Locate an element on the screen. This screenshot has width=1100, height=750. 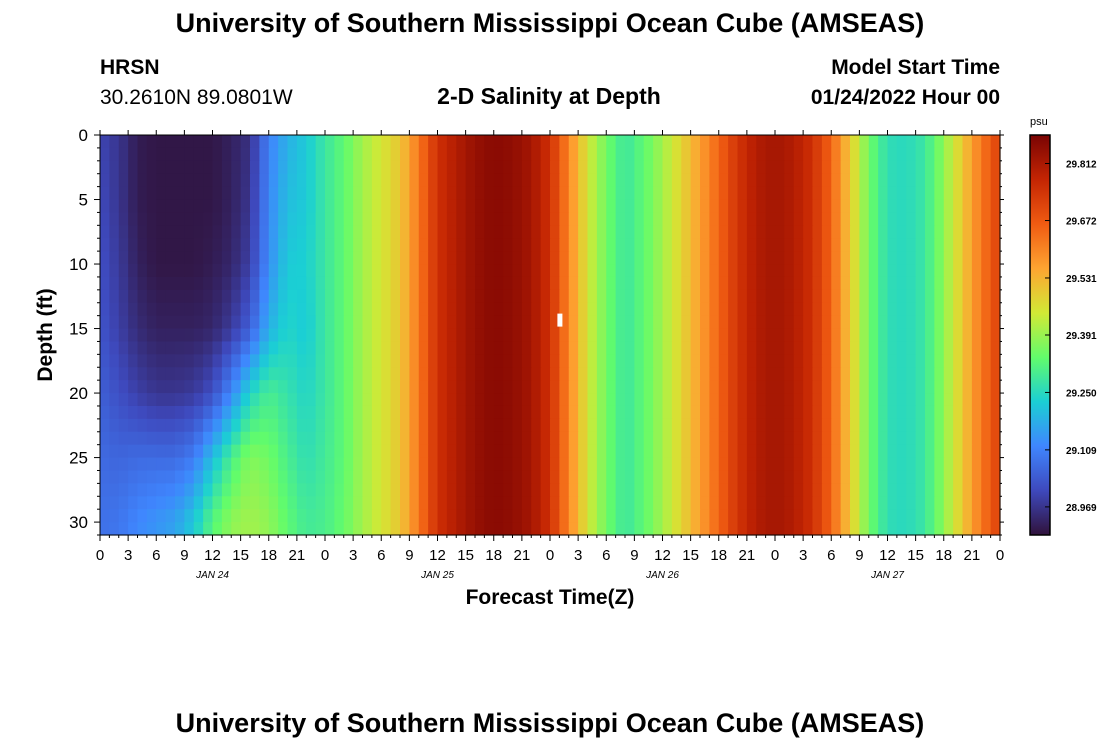
x-tick-label: 0 is located at coordinates (100, 555).